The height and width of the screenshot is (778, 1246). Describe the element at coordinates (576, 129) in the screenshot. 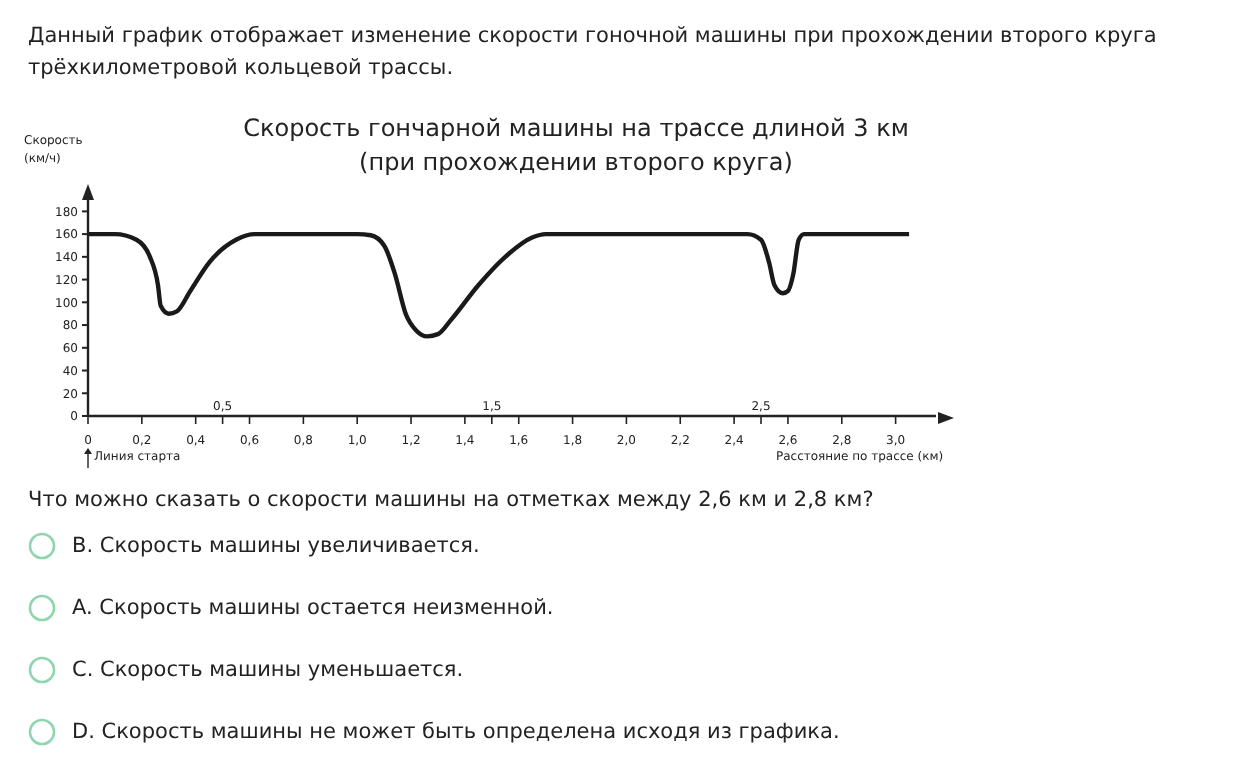

I see `chart-title: Скорость гончарной машины на трассе длиной 3 км` at that location.